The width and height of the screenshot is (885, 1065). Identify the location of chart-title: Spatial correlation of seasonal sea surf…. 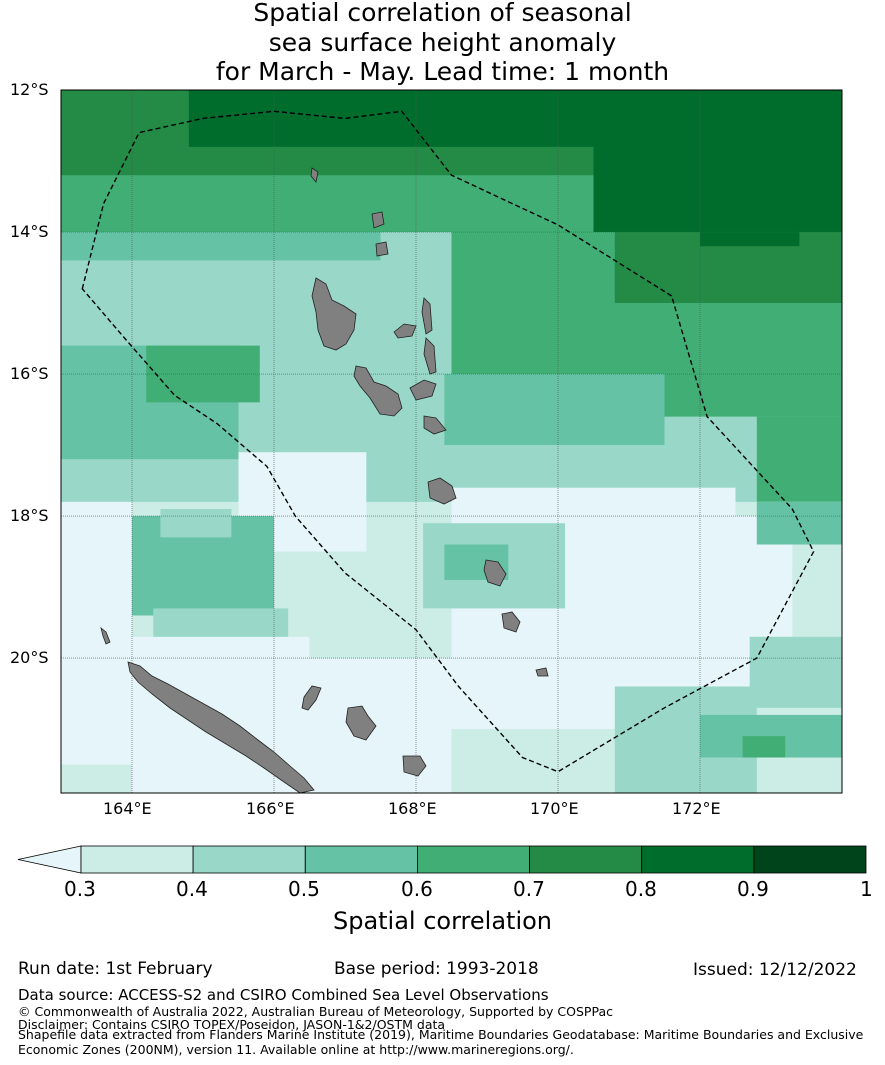
(442, 43).